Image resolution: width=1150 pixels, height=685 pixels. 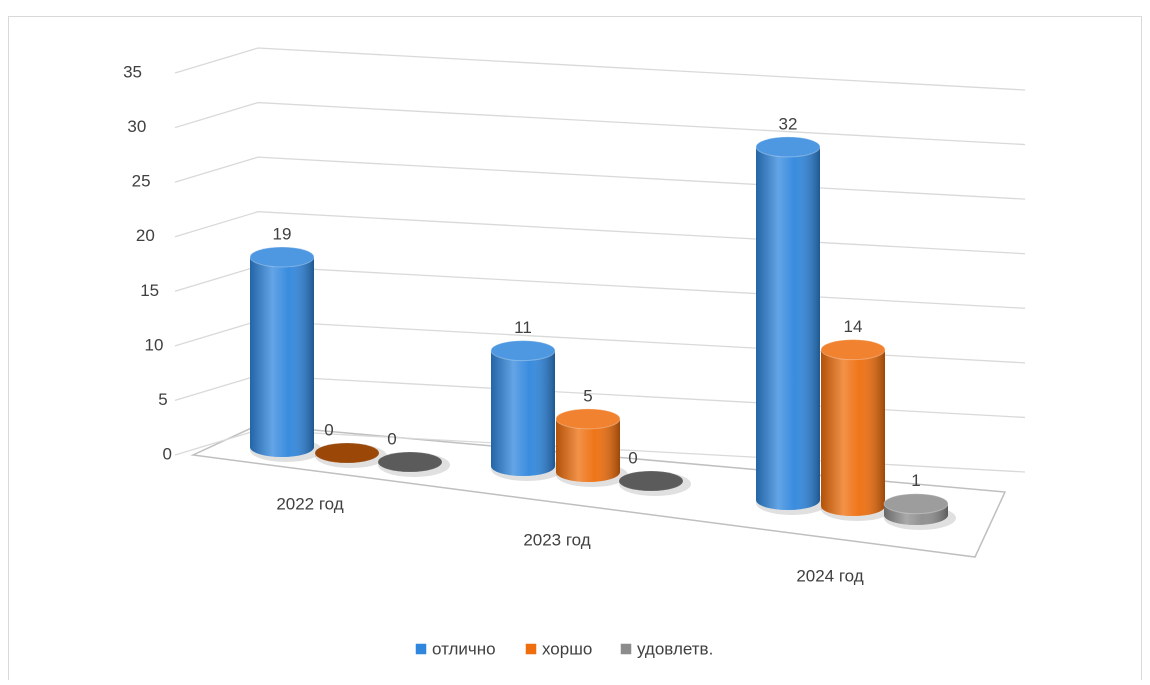 I want to click on y-tick-label: 30, so click(x=136, y=126).